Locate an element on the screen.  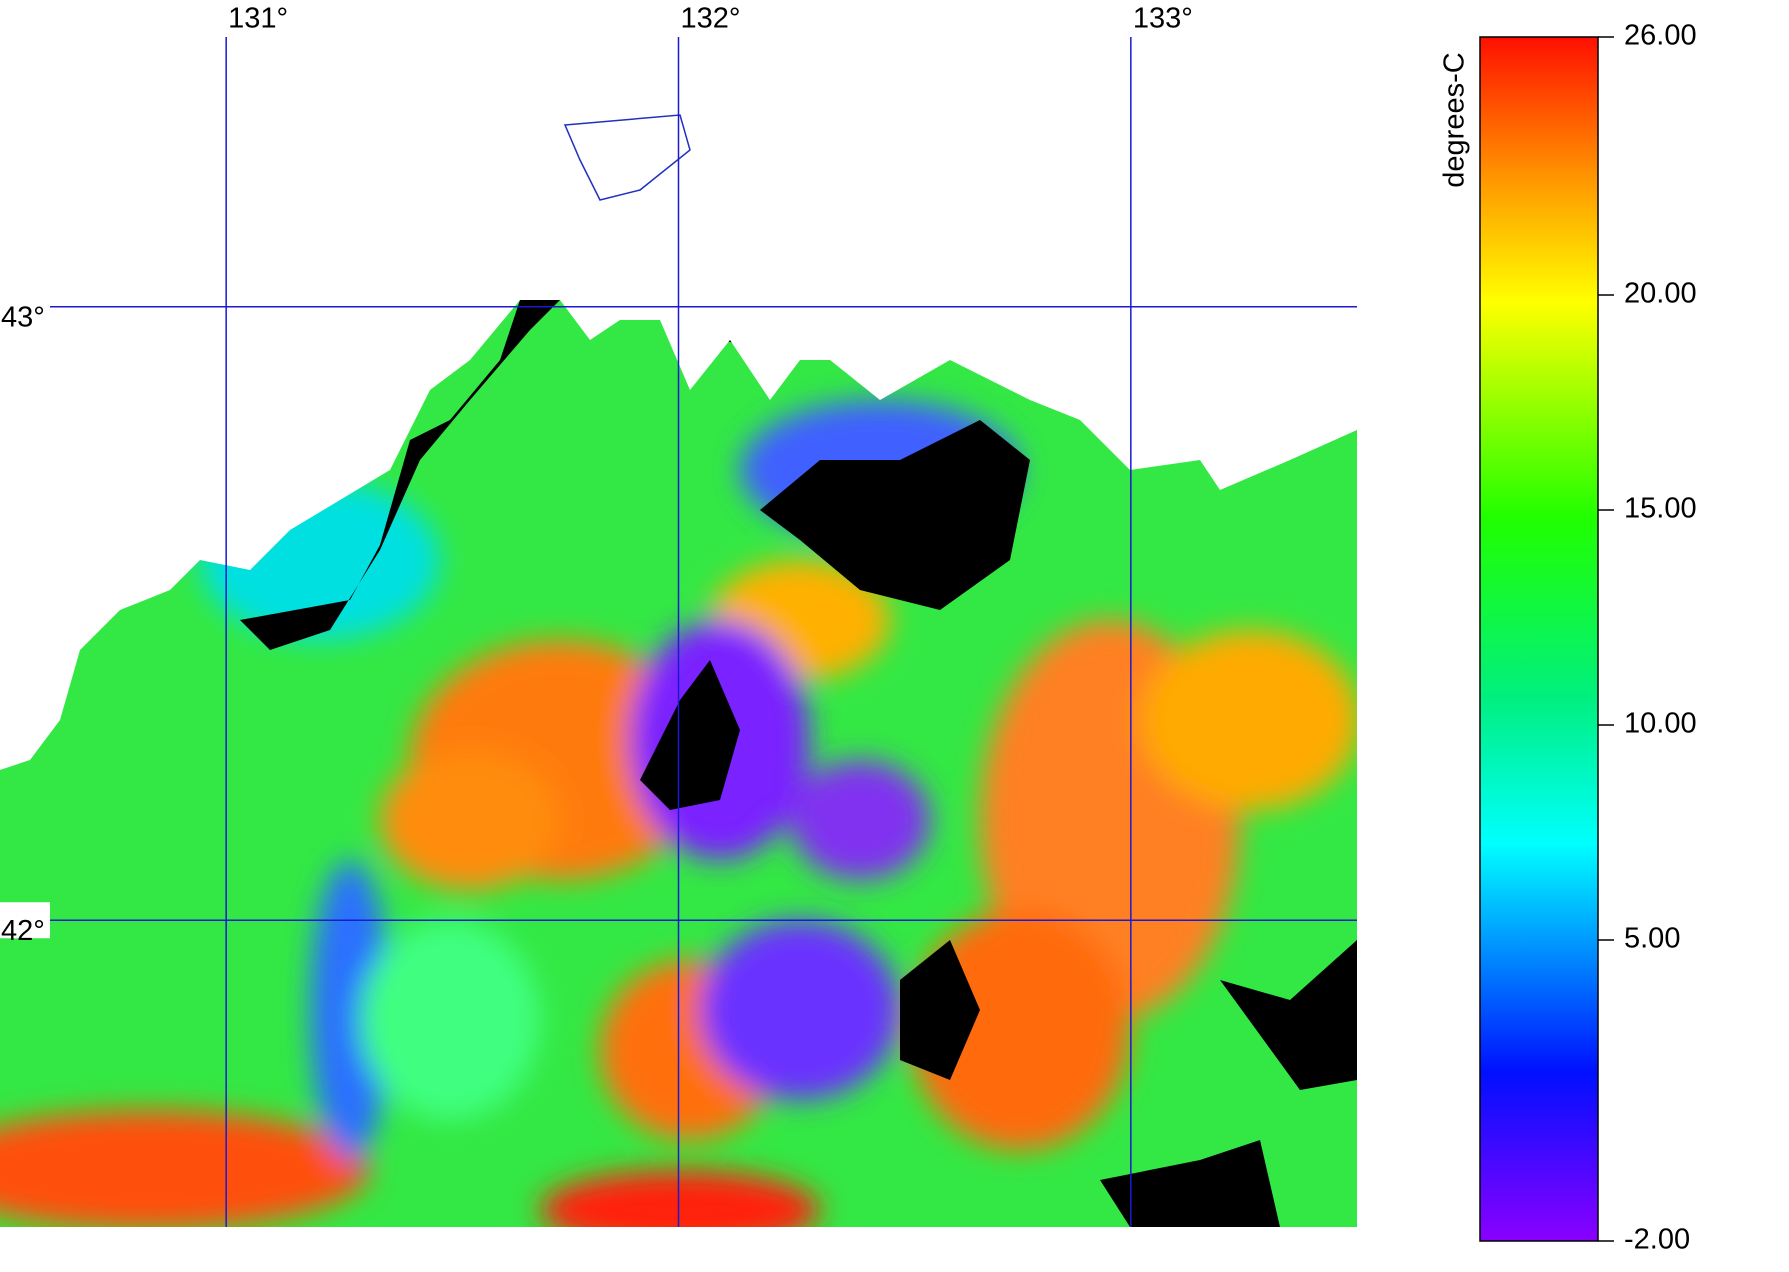
colorbar is located at coordinates (1539, 639).